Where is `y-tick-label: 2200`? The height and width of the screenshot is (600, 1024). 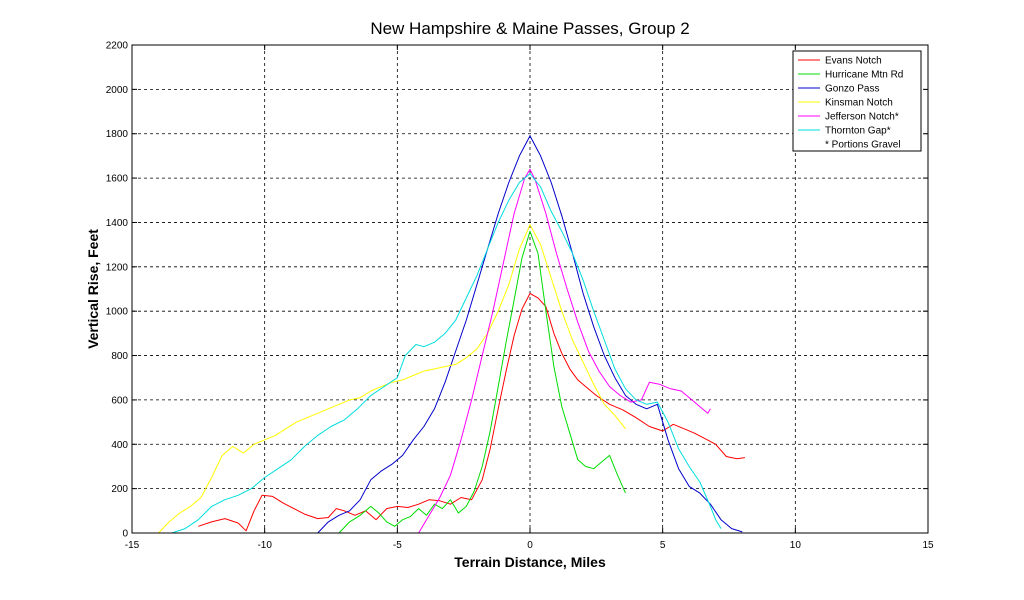
y-tick-label: 2200 is located at coordinates (117, 46).